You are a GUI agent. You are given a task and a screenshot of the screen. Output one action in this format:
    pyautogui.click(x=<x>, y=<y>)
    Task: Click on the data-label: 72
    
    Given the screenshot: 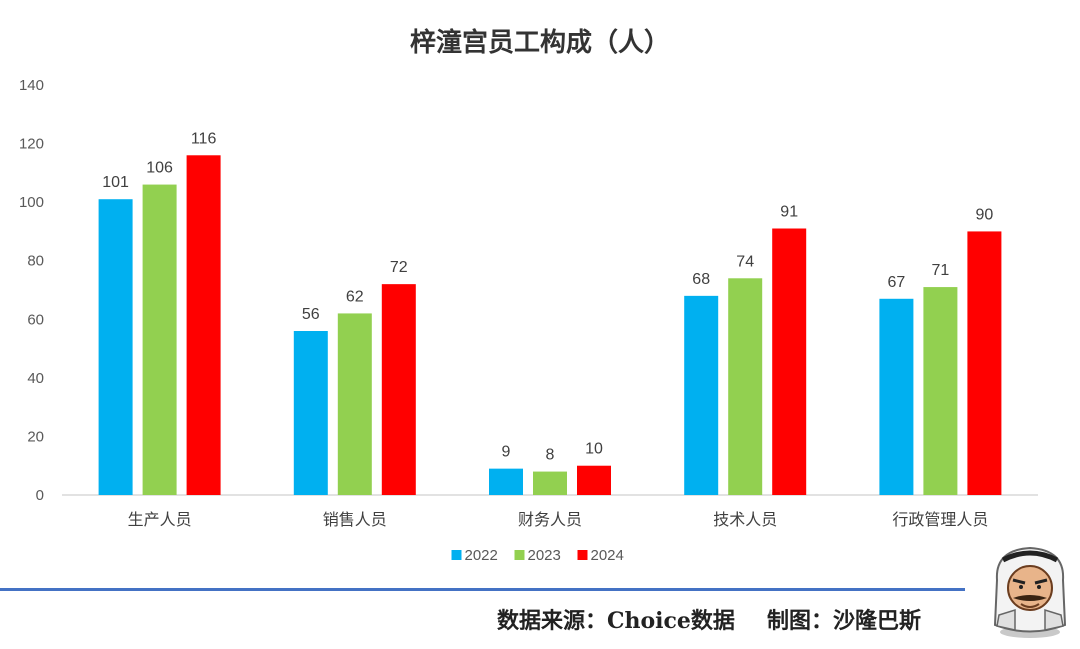 What is the action you would take?
    pyautogui.click(x=399, y=267)
    